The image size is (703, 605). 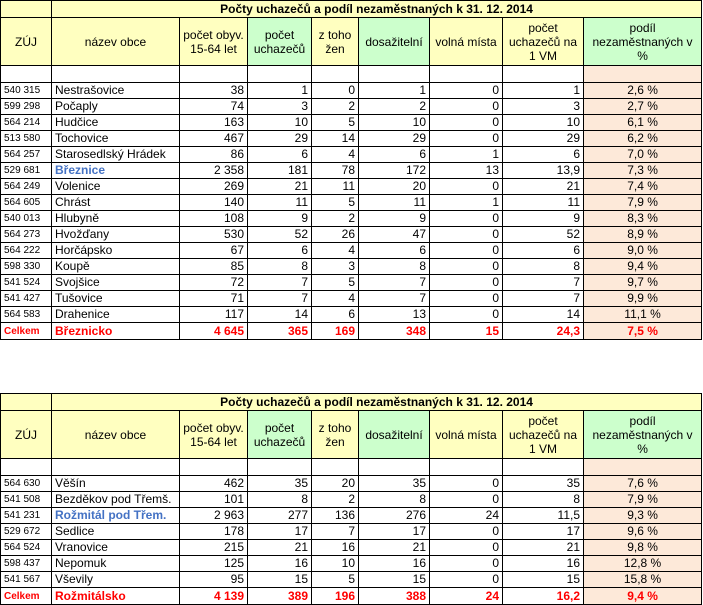 What do you see at coordinates (26, 186) in the screenshot?
I see `zuj-cell: 564 249` at bounding box center [26, 186].